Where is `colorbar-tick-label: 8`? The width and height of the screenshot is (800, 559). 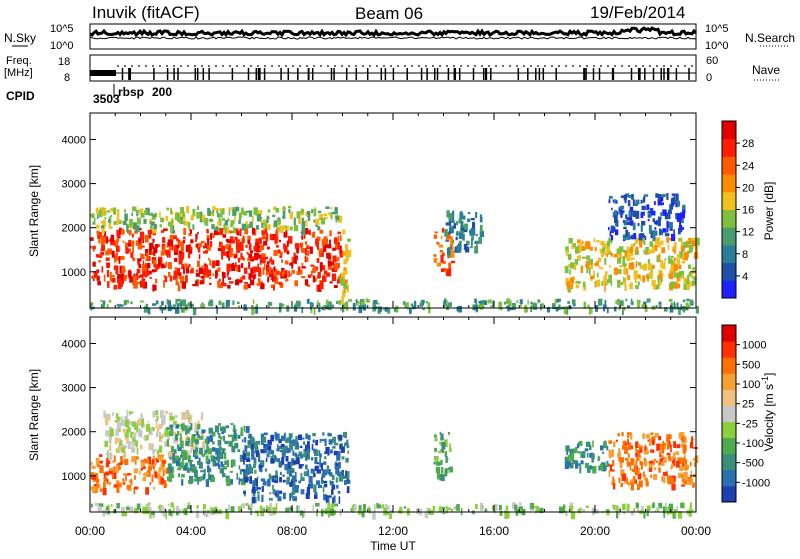 colorbar-tick-label: 8 is located at coordinates (745, 255).